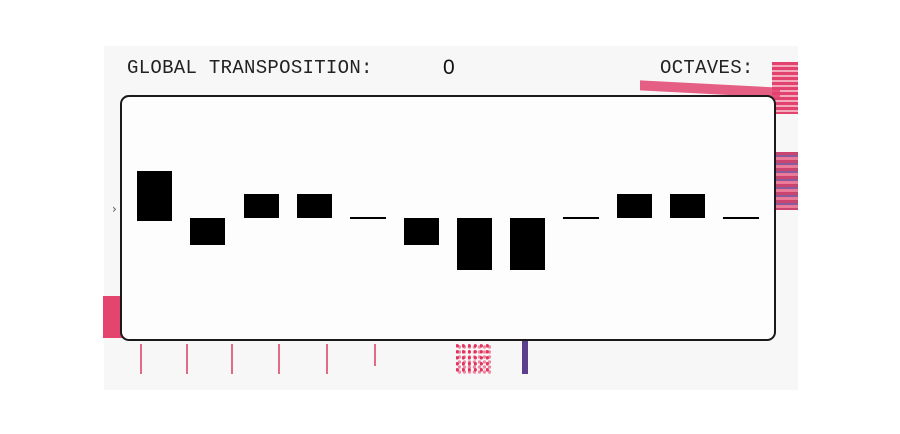  Describe the element at coordinates (250, 68) in the screenshot. I see `global-transposition-label: GLOBAL TRANSPOSITION:` at that location.